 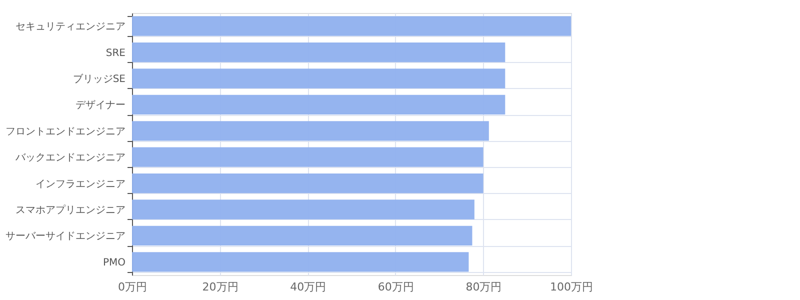 What do you see at coordinates (396, 287) in the screenshot?
I see `x-tick-label: 60万円` at bounding box center [396, 287].